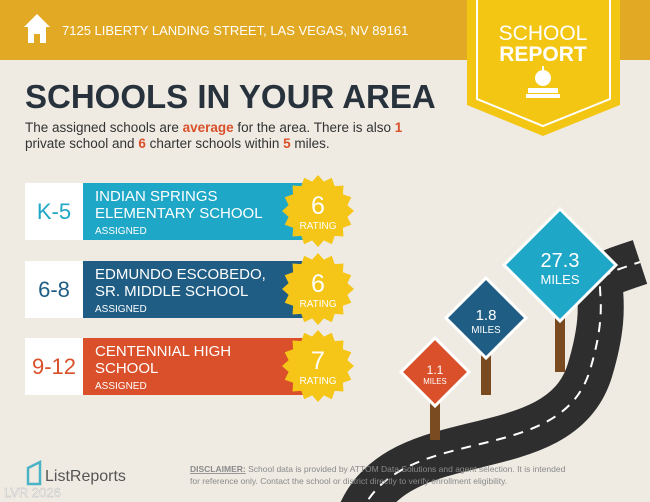 Image resolution: width=650 pixels, height=502 pixels. What do you see at coordinates (85, 476) in the screenshot?
I see `brand: ListReports` at bounding box center [85, 476].